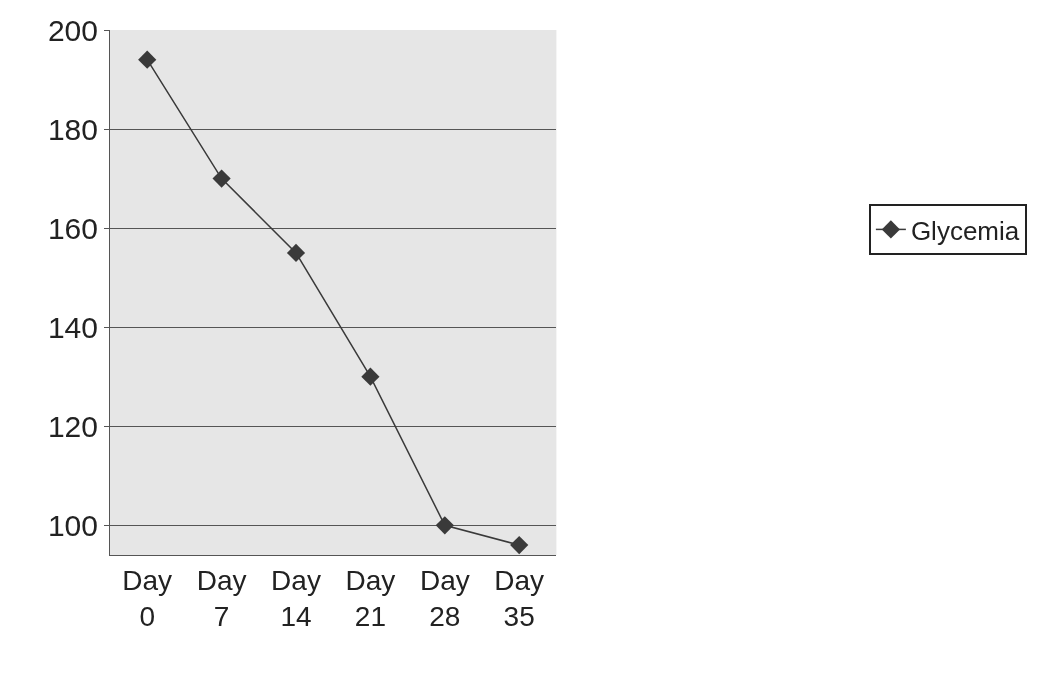 This screenshot has width=1037, height=685. Describe the element at coordinates (296, 598) in the screenshot. I see `x-tick-label: Day 14` at that location.